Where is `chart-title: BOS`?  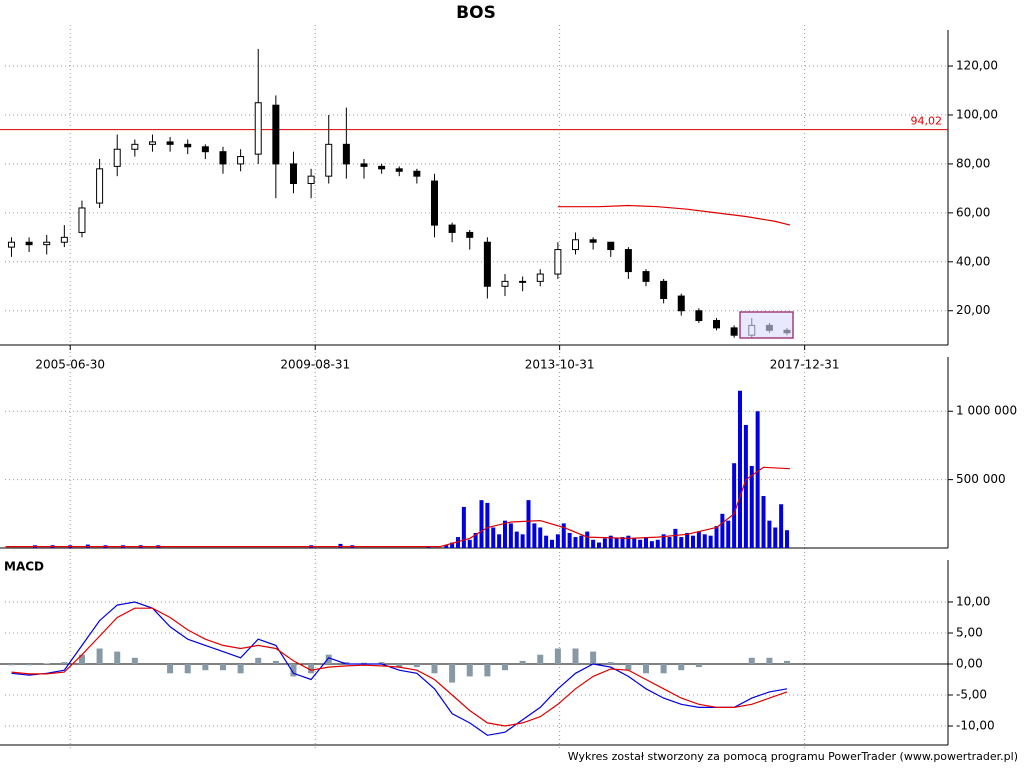 chart-title: BOS is located at coordinates (476, 13).